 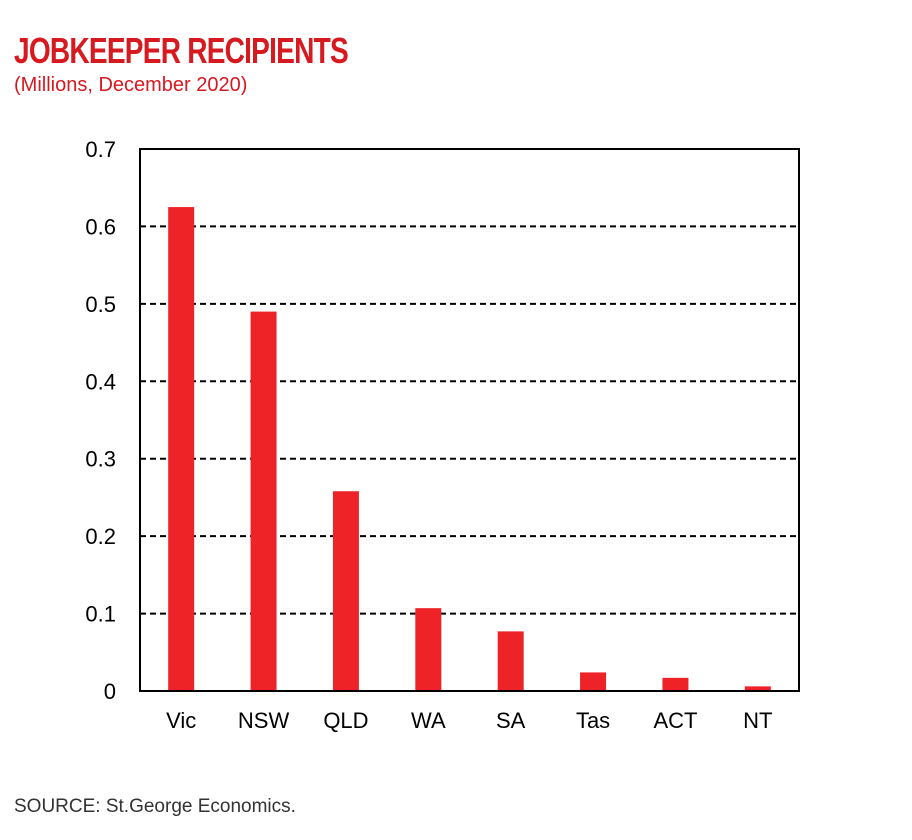 What do you see at coordinates (100, 420) in the screenshot?
I see `y-tick-labels: 0 0.1 0.2 0.3 0.4 0.5 0.6 0.7` at bounding box center [100, 420].